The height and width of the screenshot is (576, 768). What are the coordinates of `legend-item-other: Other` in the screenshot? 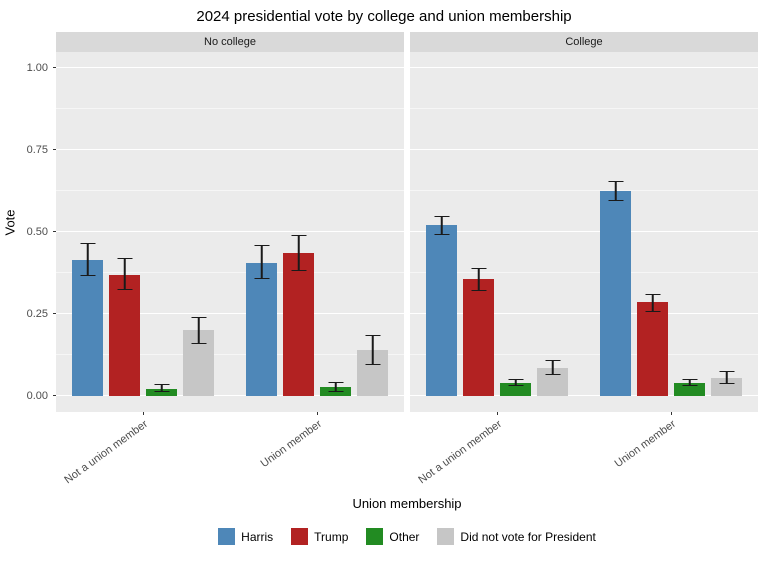 It's located at (392, 536).